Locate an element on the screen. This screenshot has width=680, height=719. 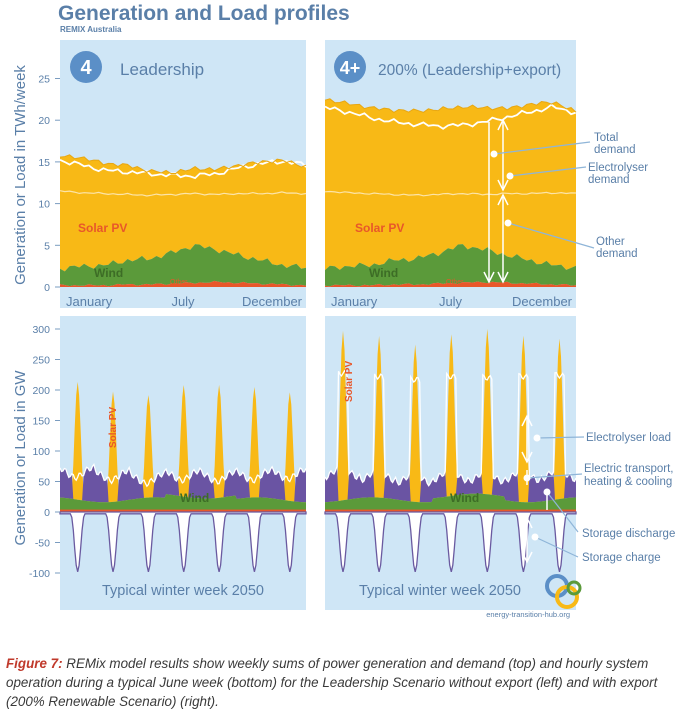
y-axis-label-bottom: Generation or Load in GW is located at coordinates (20, 458).